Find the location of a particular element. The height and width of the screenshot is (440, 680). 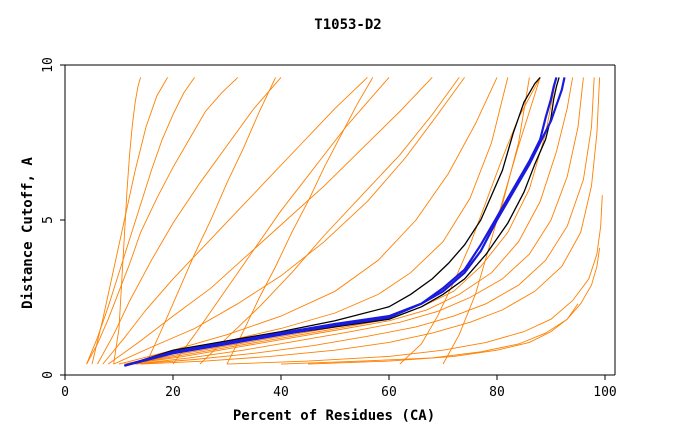

x-axis-label: Percent of Residues (CA) is located at coordinates (334, 416).